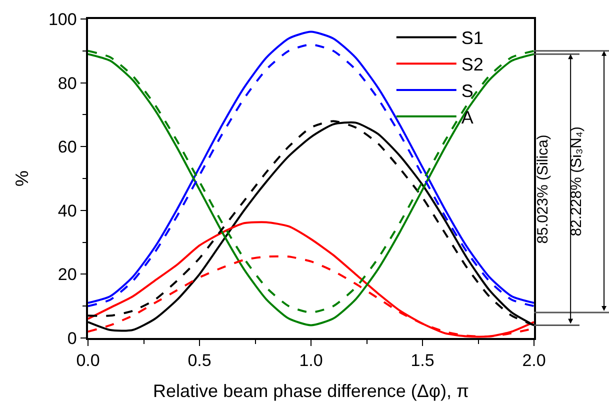  What do you see at coordinates (311, 390) in the screenshot?
I see `x-axis-title: Relative beam phase difference (Δφ), π` at bounding box center [311, 390].